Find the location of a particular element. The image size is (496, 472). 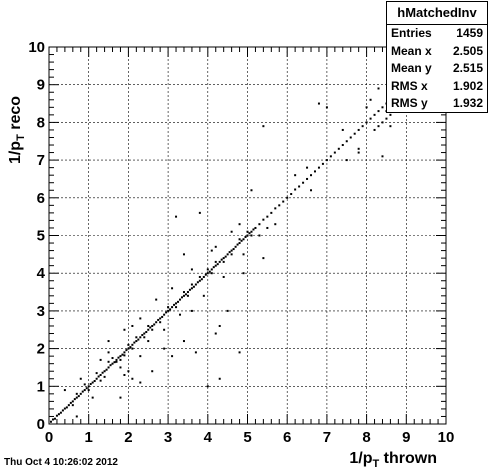

y-tick-label: 0 is located at coordinates (41, 424).